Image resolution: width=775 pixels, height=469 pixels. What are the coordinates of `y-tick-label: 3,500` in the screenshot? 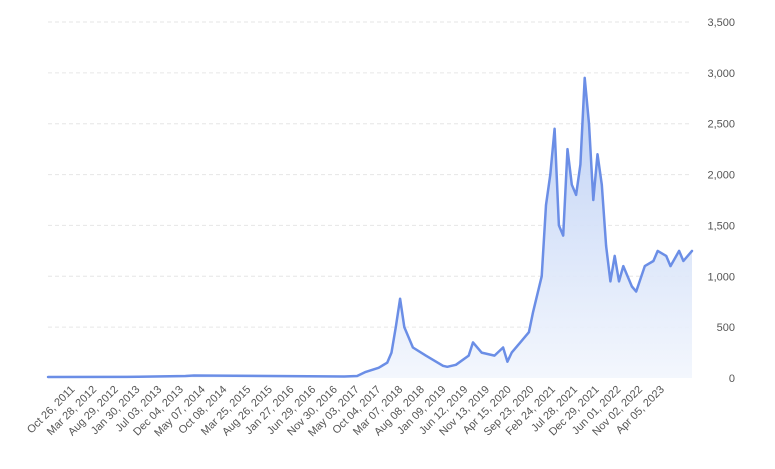 It's located at (721, 23).